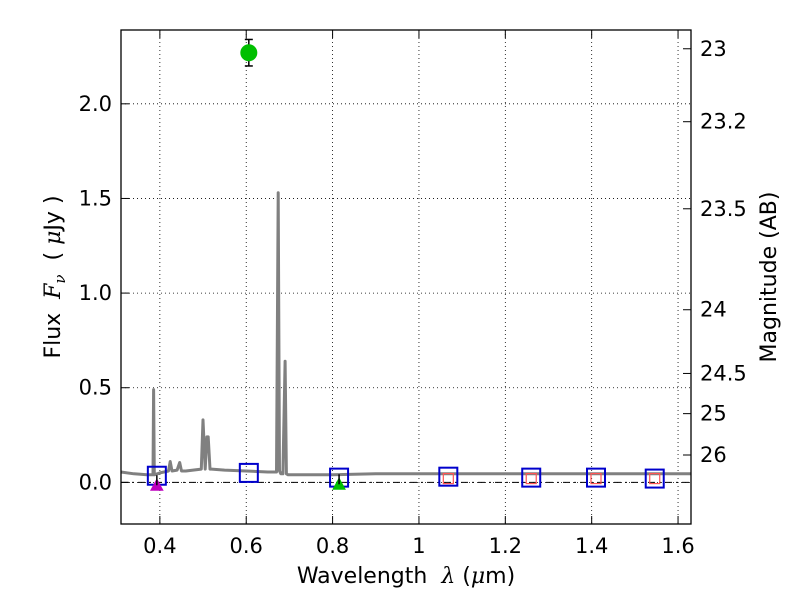 Image resolution: width=800 pixels, height=600 pixels. What do you see at coordinates (713, 455) in the screenshot?
I see `magnitude-tick-label: 26` at bounding box center [713, 455].